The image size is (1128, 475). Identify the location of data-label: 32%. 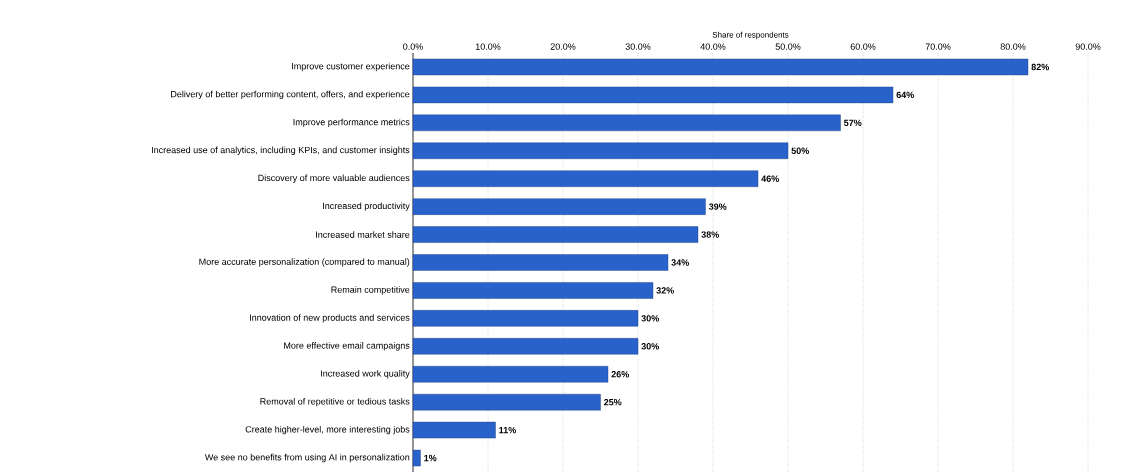
(665, 290).